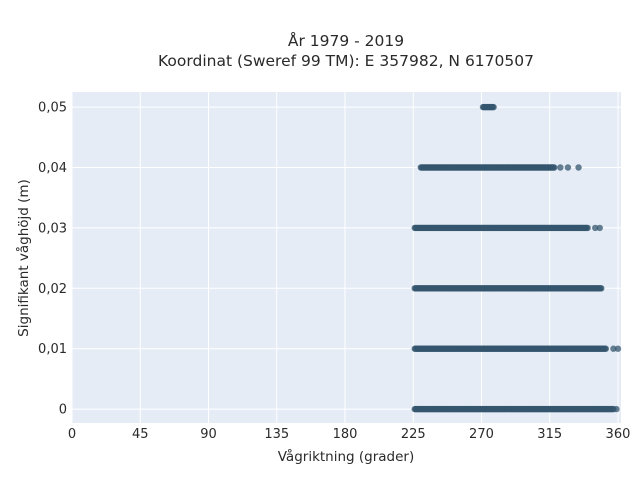  What do you see at coordinates (63, 410) in the screenshot?
I see `y-tick-label: 0` at bounding box center [63, 410].